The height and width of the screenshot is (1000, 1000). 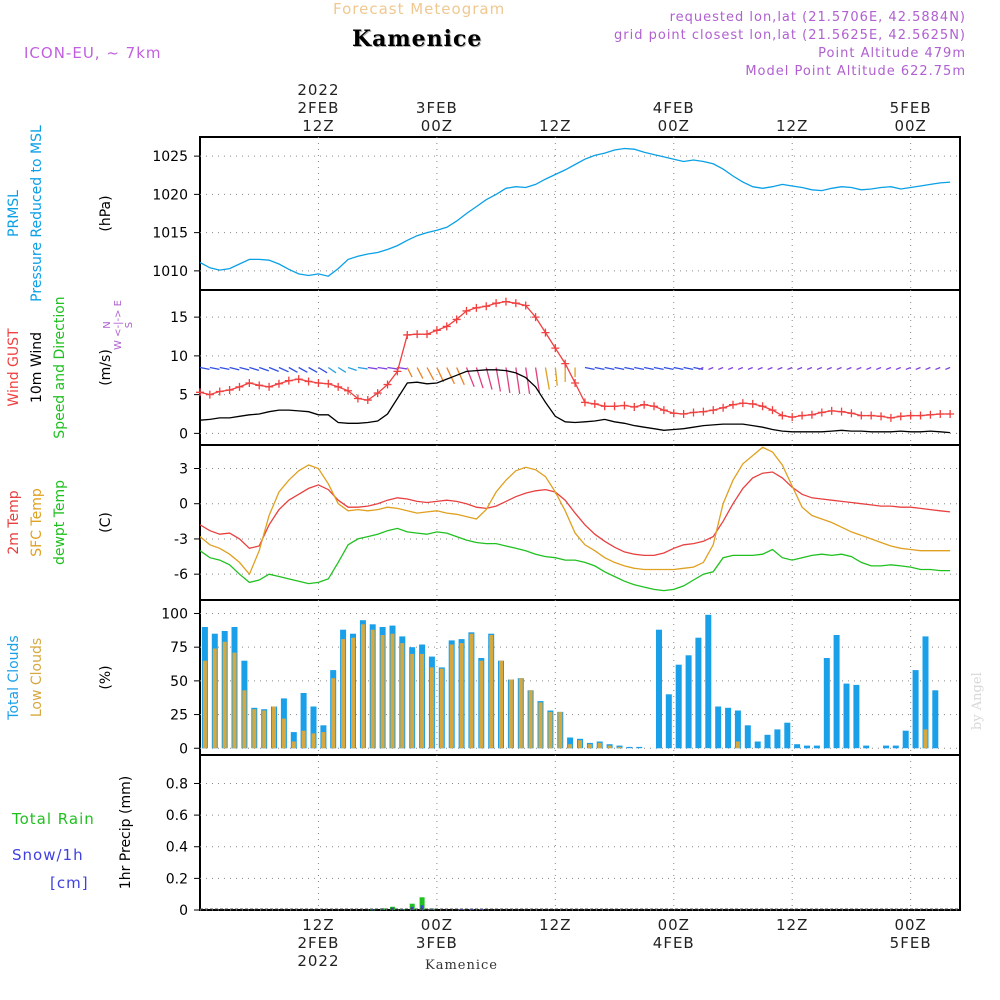 I want to click on compass-label: N, so click(x=107, y=324).